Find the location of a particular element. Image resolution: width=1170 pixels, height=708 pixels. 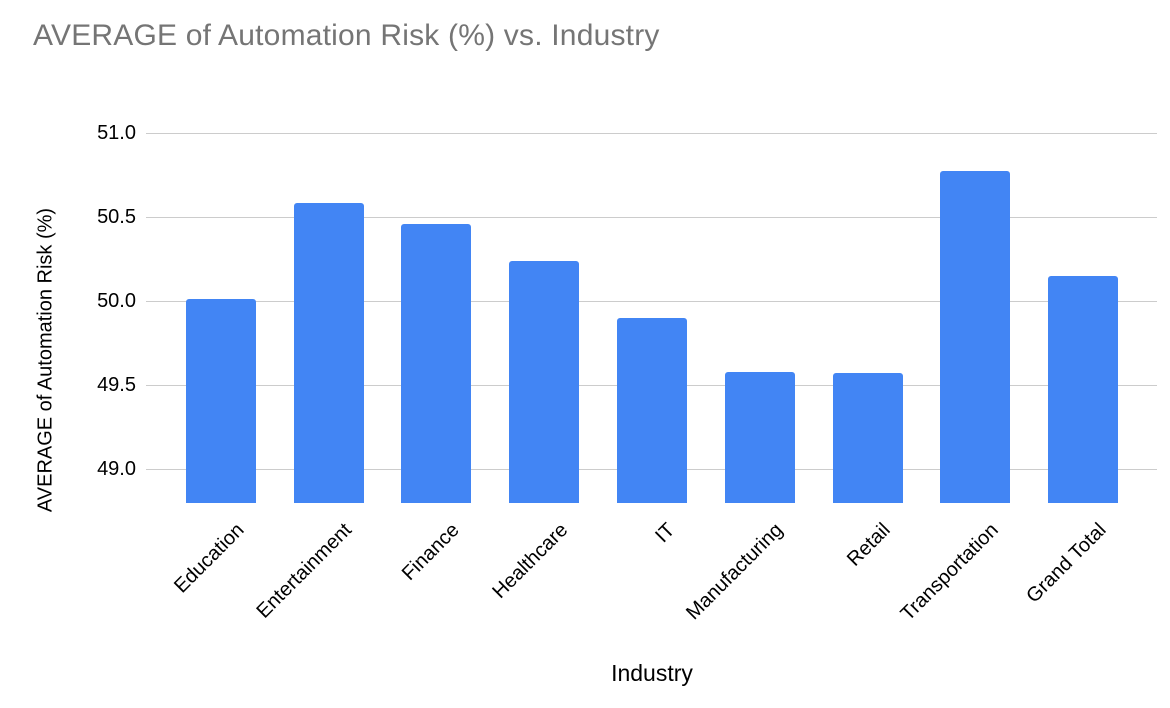

bar-retail is located at coordinates (868, 438).